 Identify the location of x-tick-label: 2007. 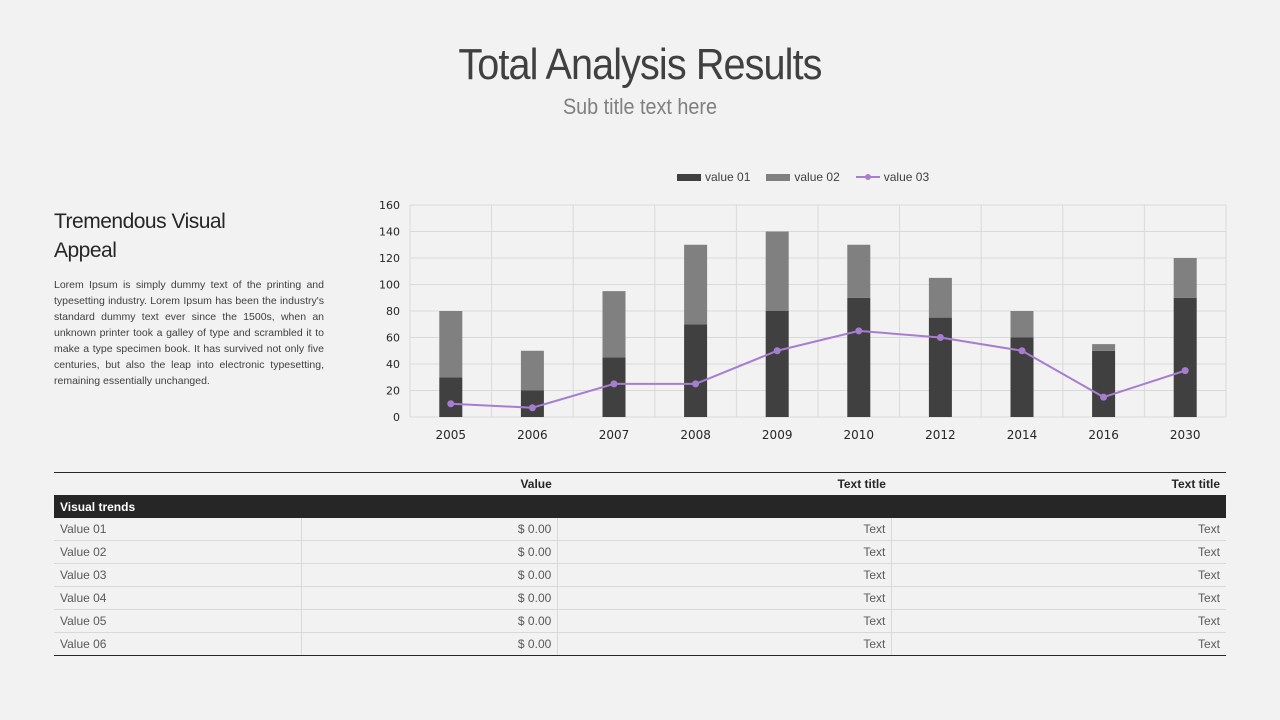
(614, 435).